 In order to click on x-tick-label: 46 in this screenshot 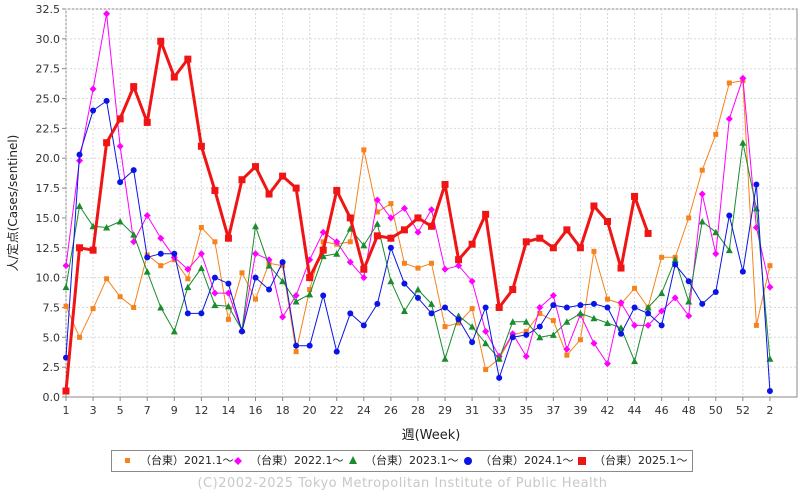, I will do `click(662, 410)`.